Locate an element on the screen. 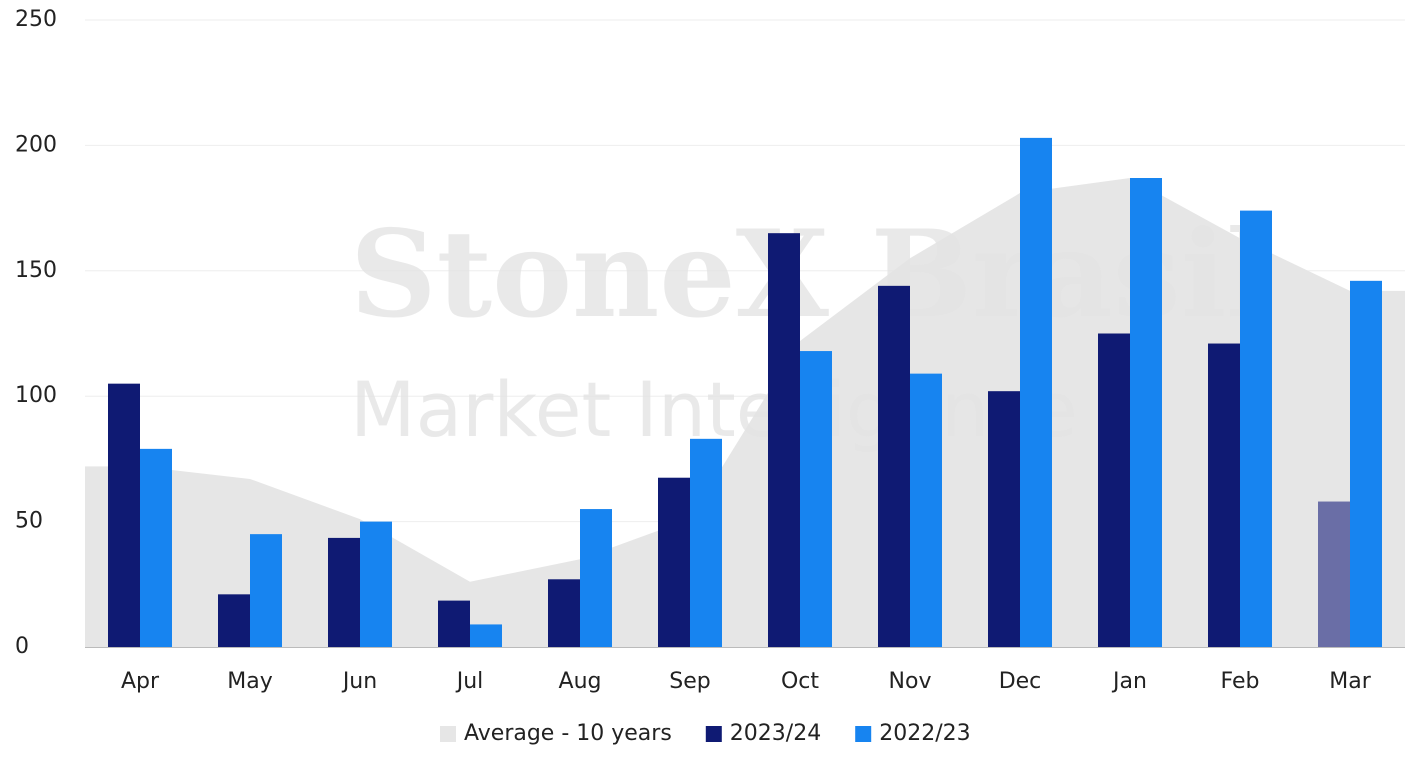 The image size is (1418, 772). x-tick-label: Jul is located at coordinates (469, 681).